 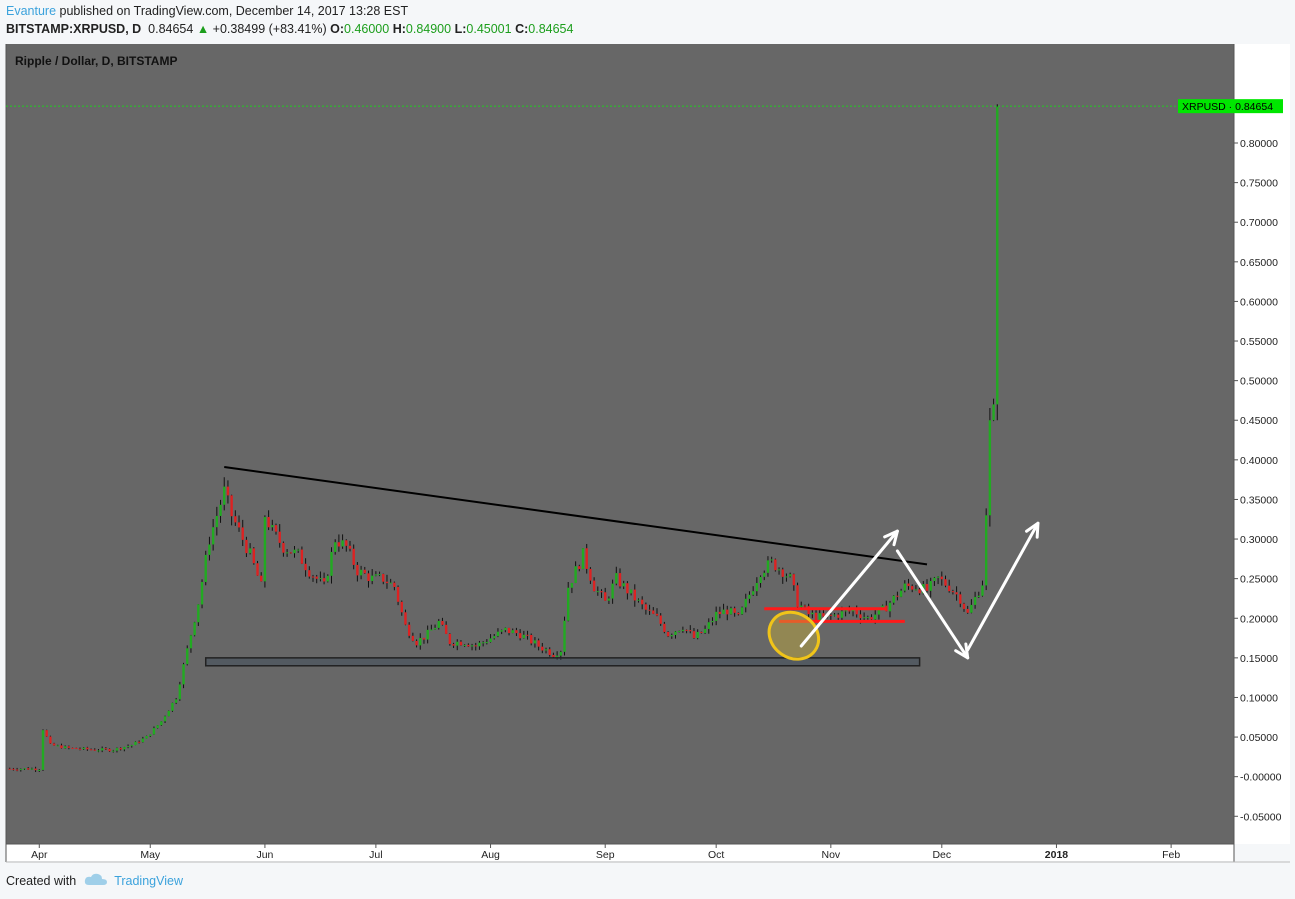 I want to click on price-axis, so click(x=1262, y=444).